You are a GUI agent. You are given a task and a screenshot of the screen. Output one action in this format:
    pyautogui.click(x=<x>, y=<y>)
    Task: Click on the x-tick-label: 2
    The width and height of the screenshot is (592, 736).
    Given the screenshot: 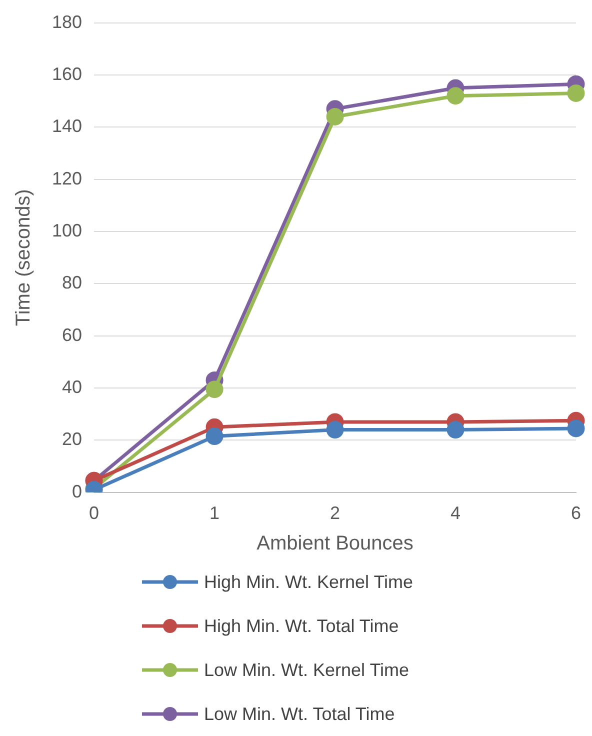 What is the action you would take?
    pyautogui.click(x=335, y=513)
    